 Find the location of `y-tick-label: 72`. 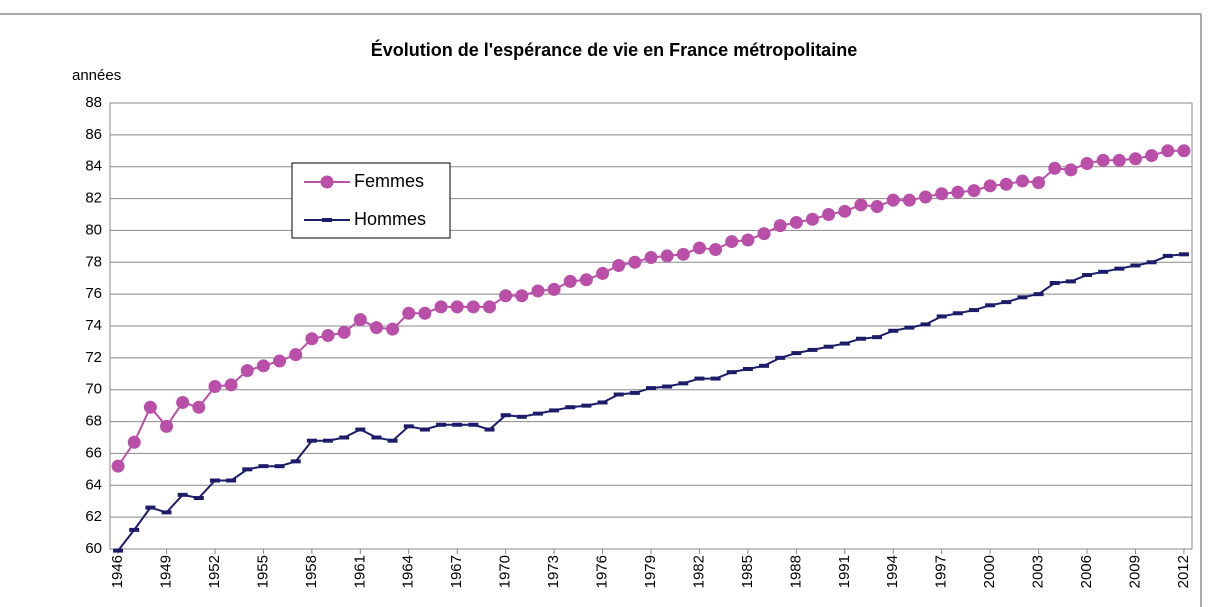

y-tick-label: 72 is located at coordinates (93, 357).